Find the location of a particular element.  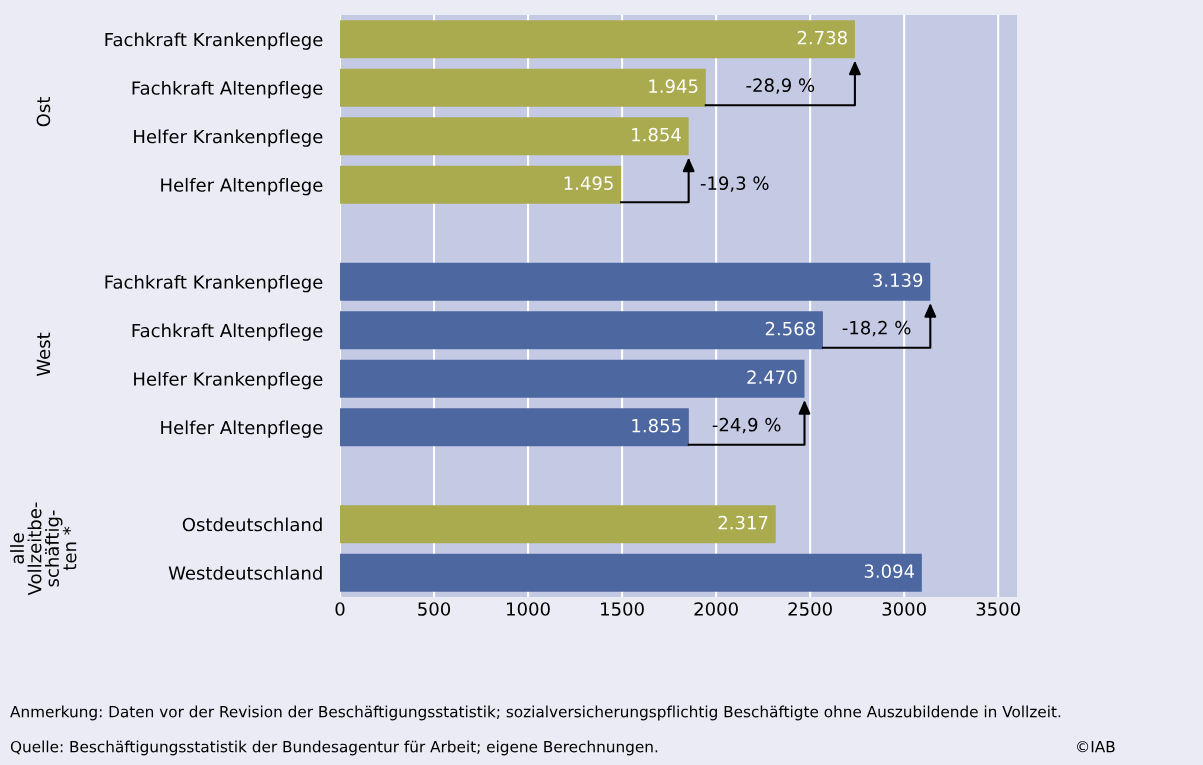

text: Ost is located at coordinates (43, 112).